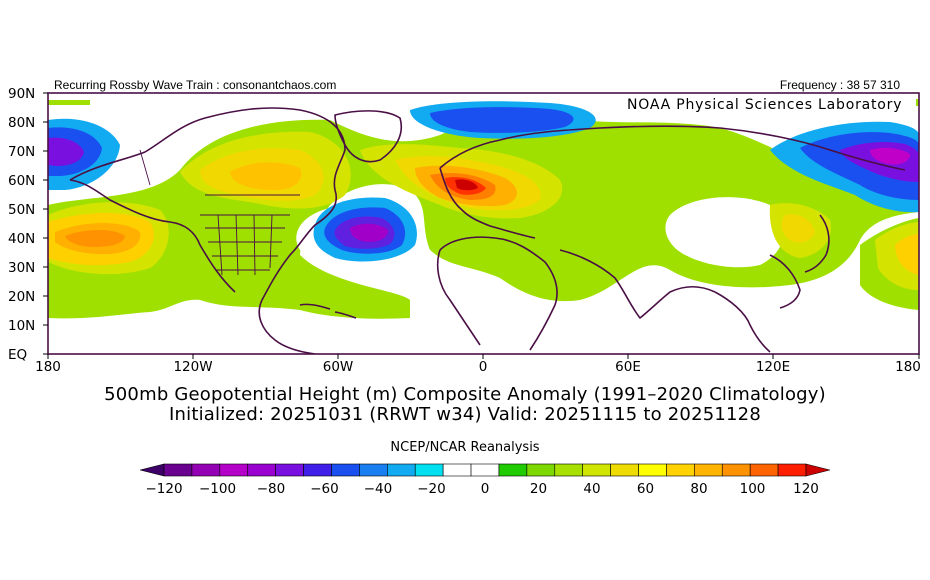  What do you see at coordinates (217, 489) in the screenshot?
I see `colorbar-tick-label: −100` at bounding box center [217, 489].